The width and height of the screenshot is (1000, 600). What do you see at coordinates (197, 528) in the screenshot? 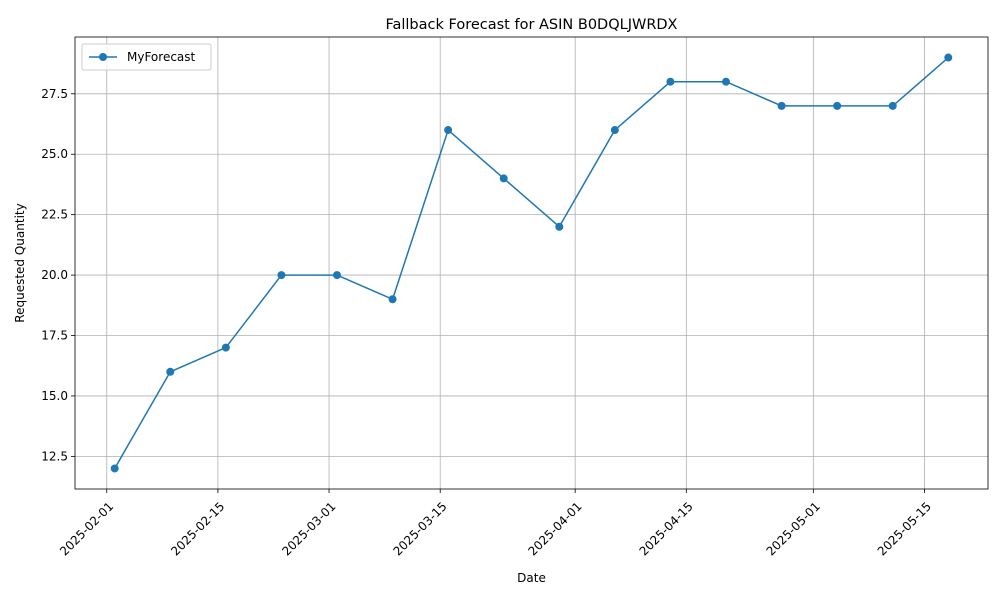
I see `x-tick-label: 2025-02-15` at bounding box center [197, 528].